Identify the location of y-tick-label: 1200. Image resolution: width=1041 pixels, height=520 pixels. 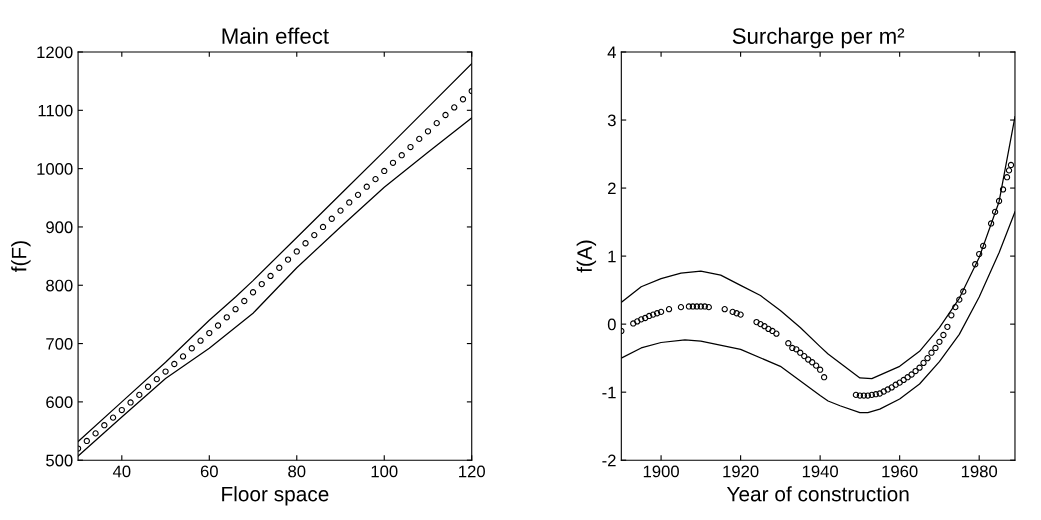
(55, 52).